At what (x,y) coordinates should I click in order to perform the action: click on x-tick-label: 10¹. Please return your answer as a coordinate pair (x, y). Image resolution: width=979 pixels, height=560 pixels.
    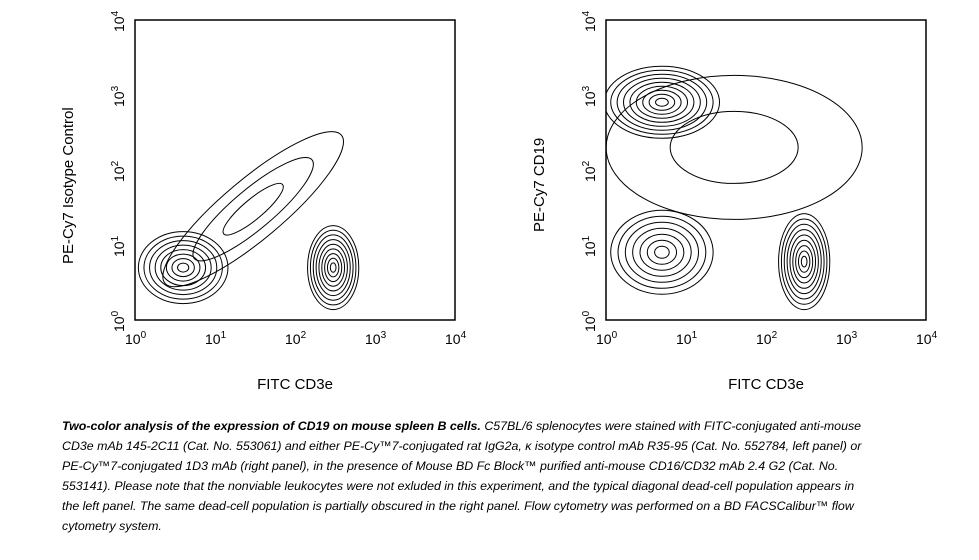
    Looking at the image, I should click on (686, 338).